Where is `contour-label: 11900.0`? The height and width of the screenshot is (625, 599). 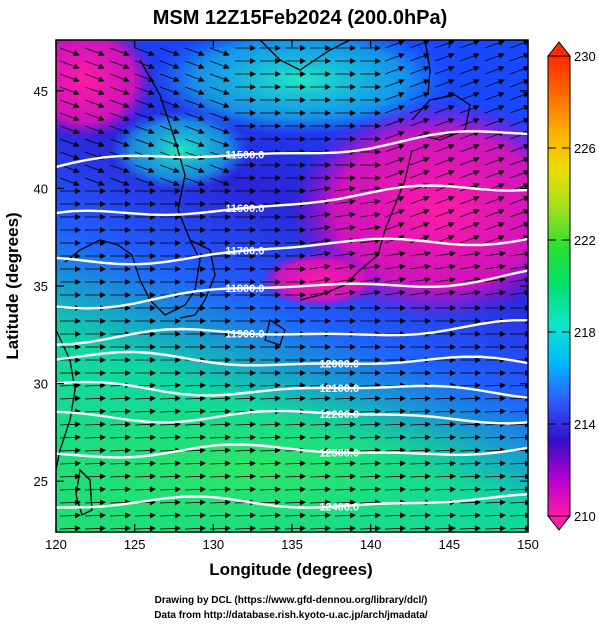 contour-label: 11900.0 is located at coordinates (244, 334).